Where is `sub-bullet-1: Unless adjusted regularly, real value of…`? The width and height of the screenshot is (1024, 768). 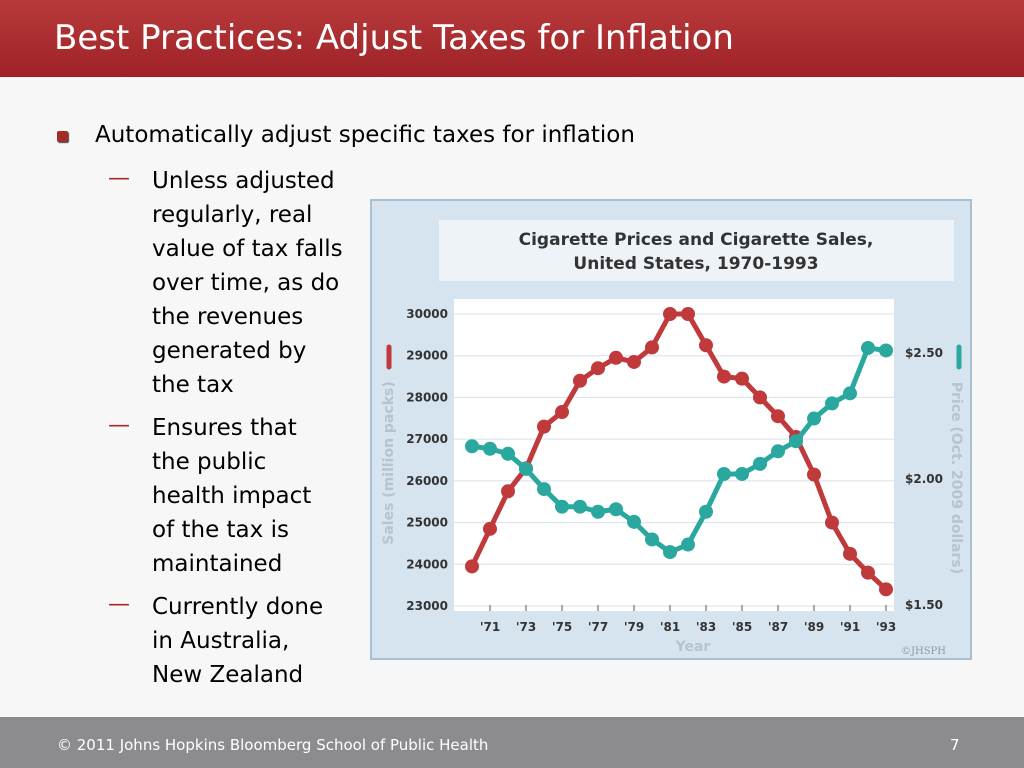 sub-bullet-1: Unless adjusted regularly, real value of… is located at coordinates (247, 283).